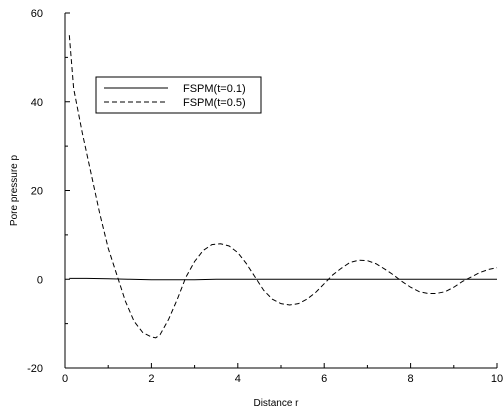 The height and width of the screenshot is (410, 504). I want to click on y-tick-label: 60, so click(37, 14).